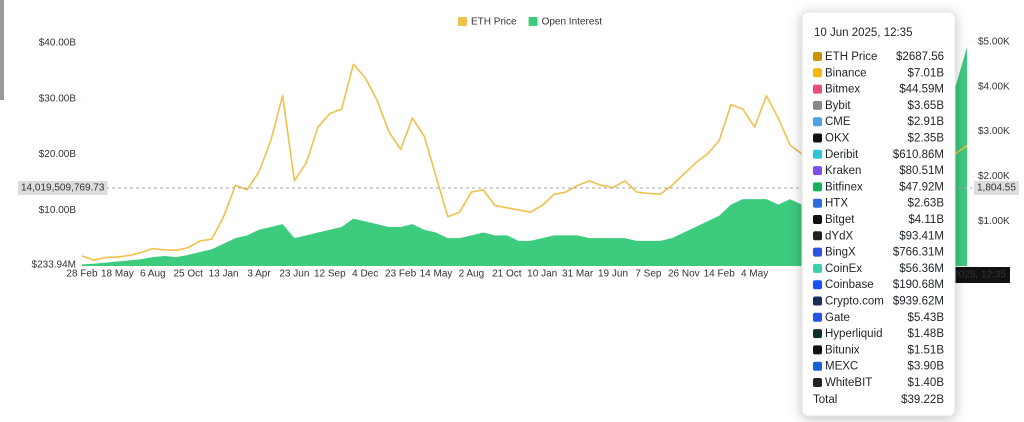  What do you see at coordinates (54, 264) in the screenshot?
I see `y-tick-label: $233.94M` at bounding box center [54, 264].